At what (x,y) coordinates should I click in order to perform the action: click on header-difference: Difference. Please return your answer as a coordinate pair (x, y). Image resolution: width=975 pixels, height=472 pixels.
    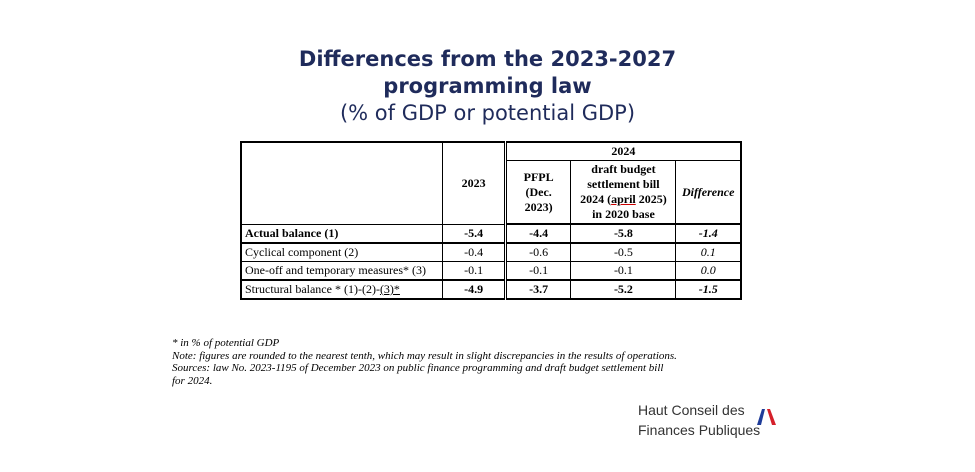
    Looking at the image, I should click on (708, 192).